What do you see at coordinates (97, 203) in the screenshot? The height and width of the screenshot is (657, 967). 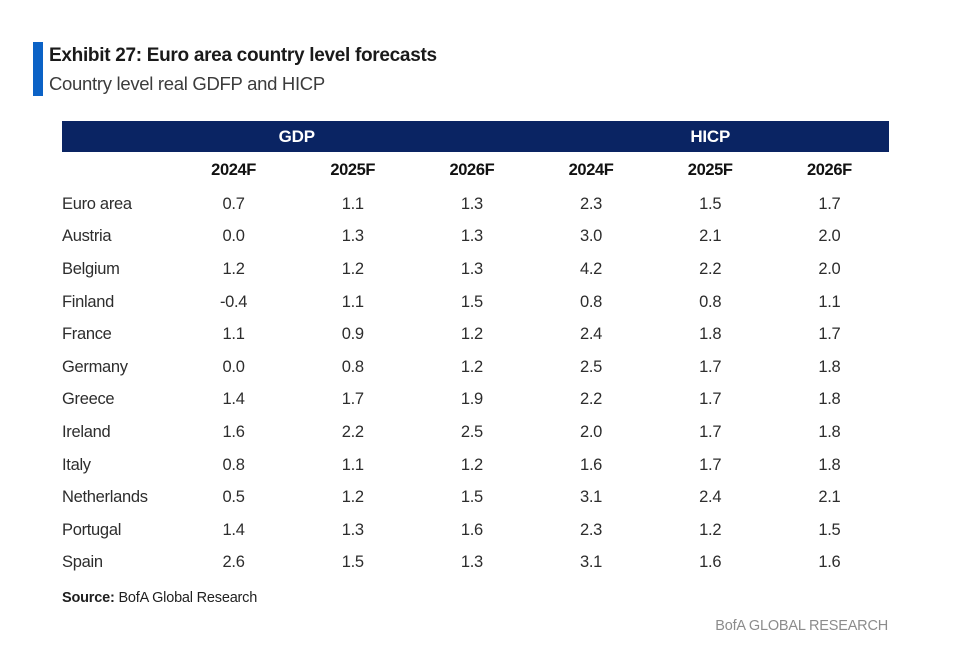 I see `country-label: Euro area` at bounding box center [97, 203].